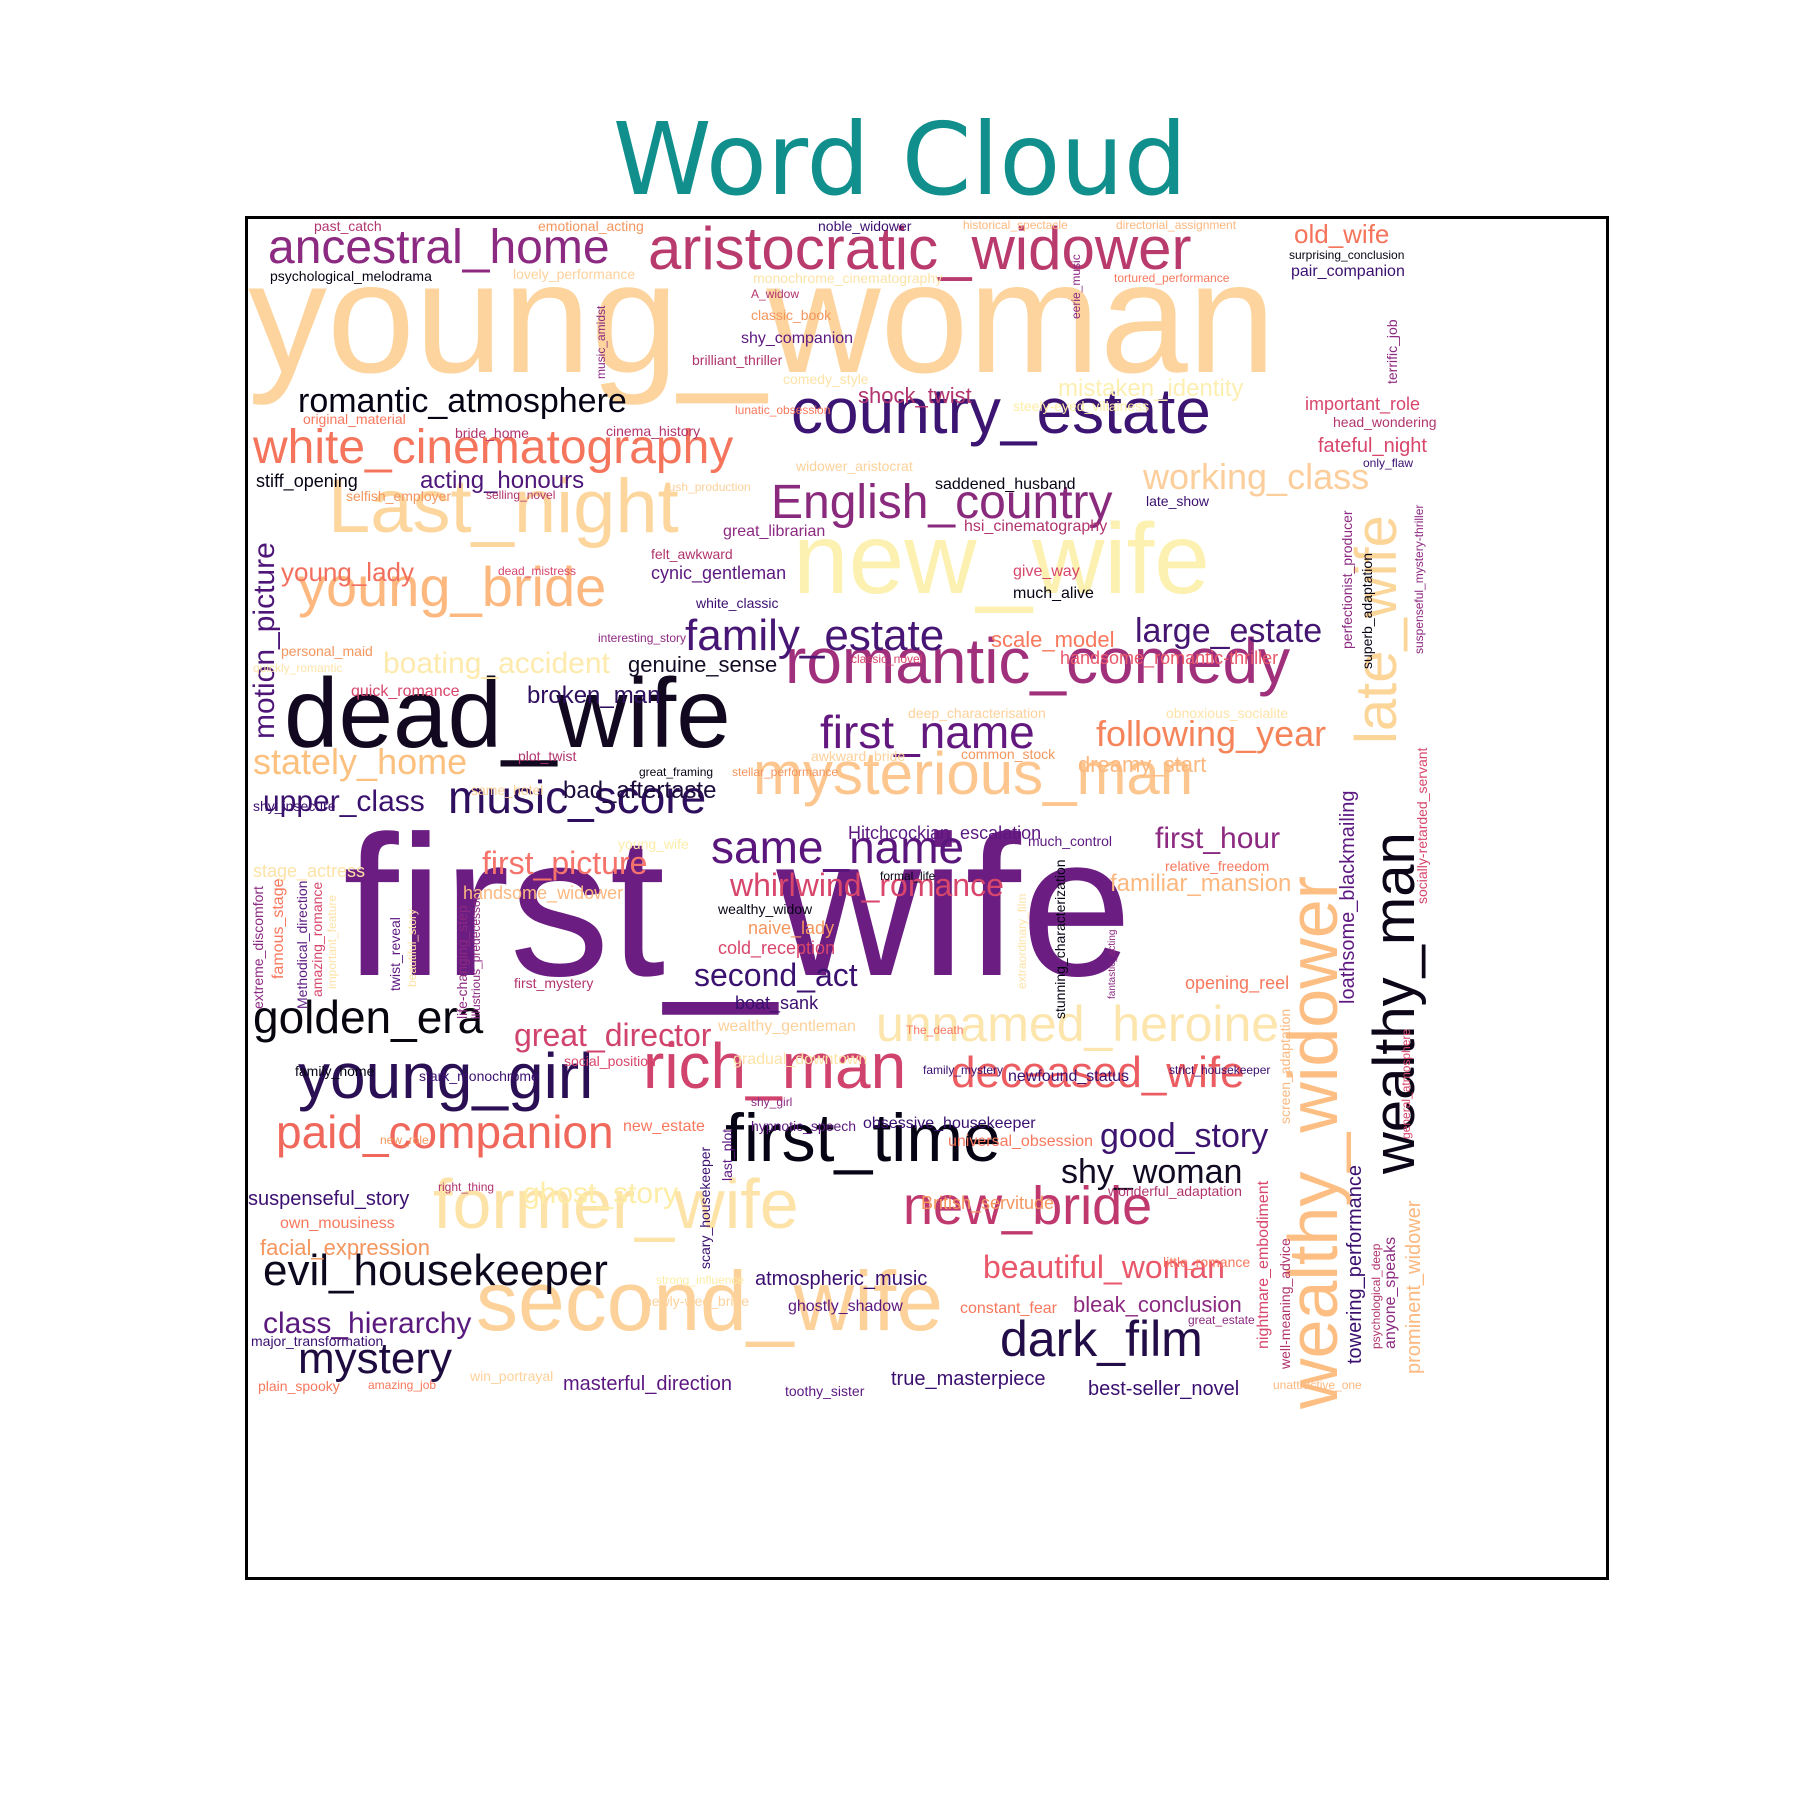 The height and width of the screenshot is (1800, 1800). Describe the element at coordinates (777, 948) in the screenshot. I see `word-cold-reception: cold_reception` at that location.